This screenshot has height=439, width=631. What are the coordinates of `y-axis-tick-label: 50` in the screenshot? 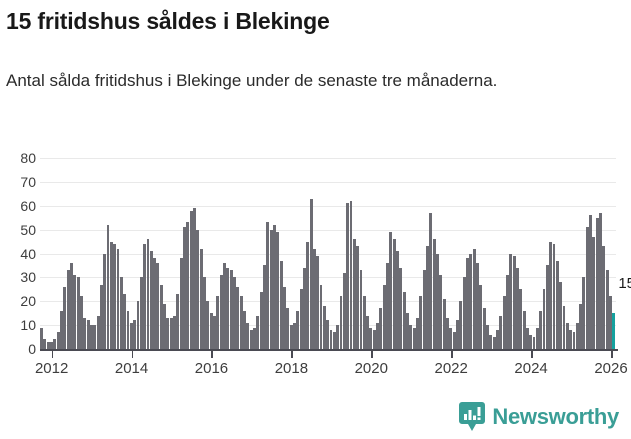 It's located at (28, 229).